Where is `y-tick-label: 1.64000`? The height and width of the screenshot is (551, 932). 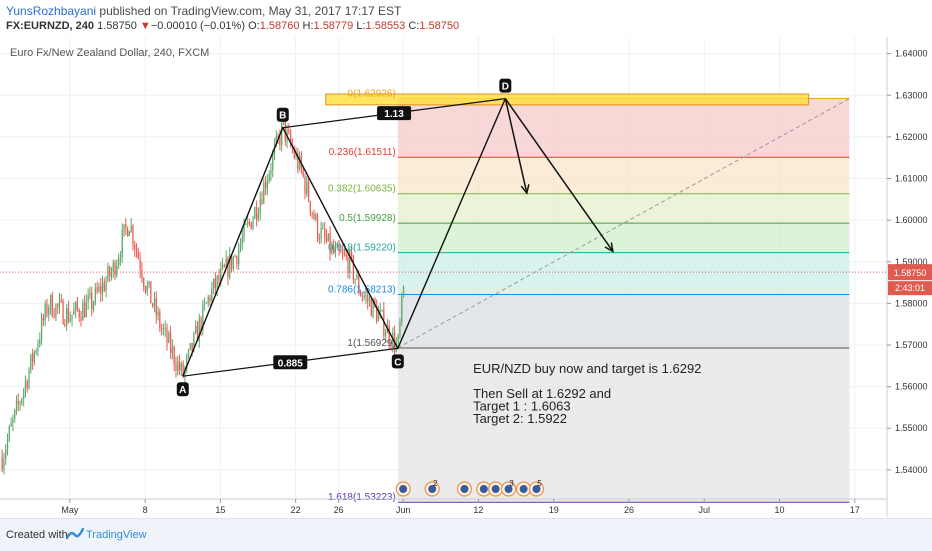
y-tick-label: 1.64000 is located at coordinates (911, 54).